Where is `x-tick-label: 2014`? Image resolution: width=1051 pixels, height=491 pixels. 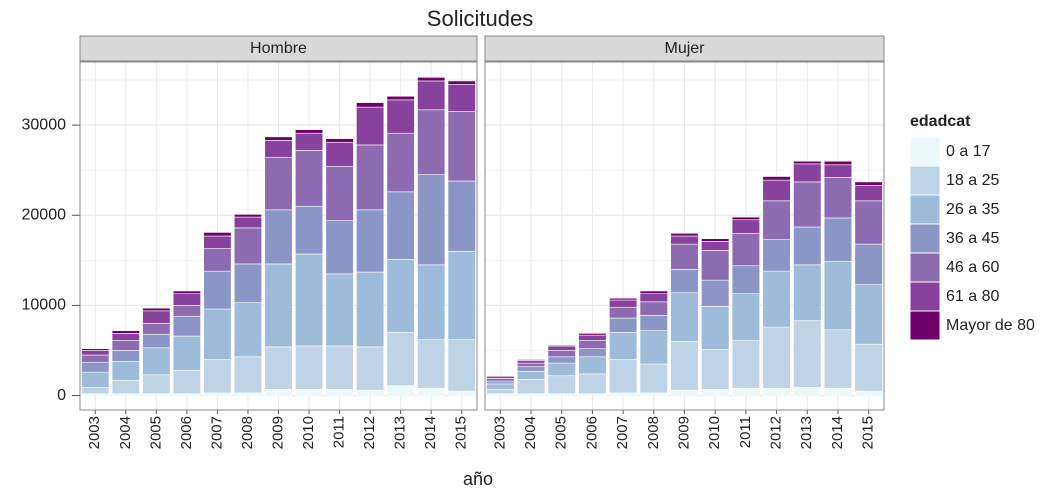 x-tick-label: 2014 is located at coordinates (837, 432).